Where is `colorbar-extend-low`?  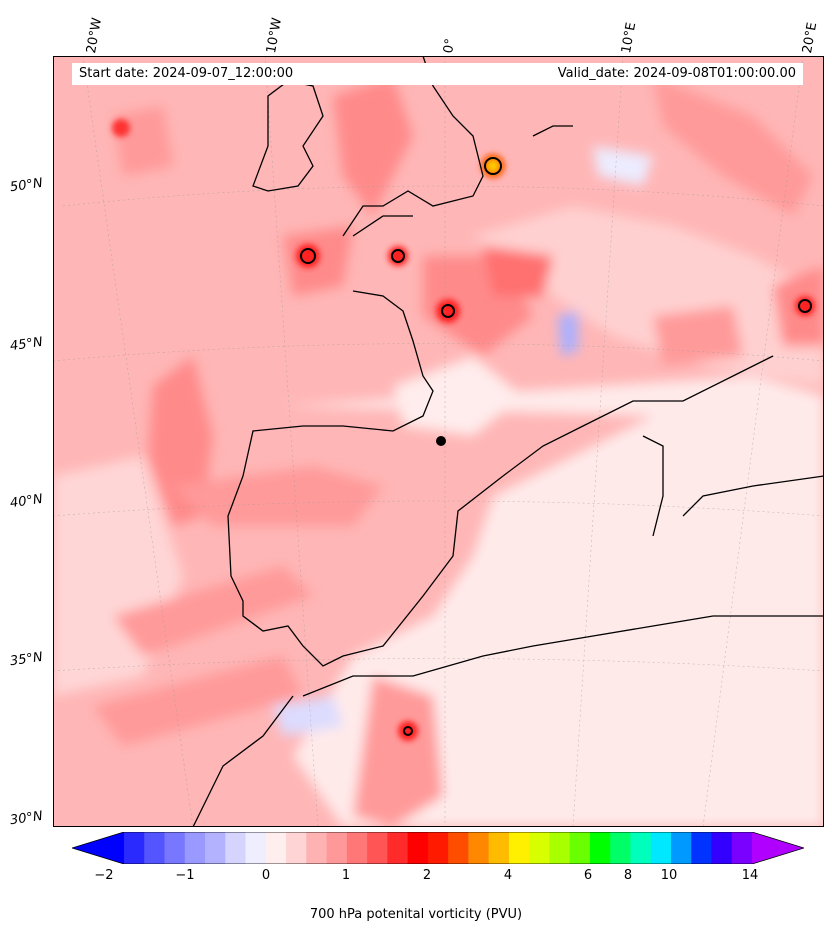 colorbar-extend-low is located at coordinates (98, 848).